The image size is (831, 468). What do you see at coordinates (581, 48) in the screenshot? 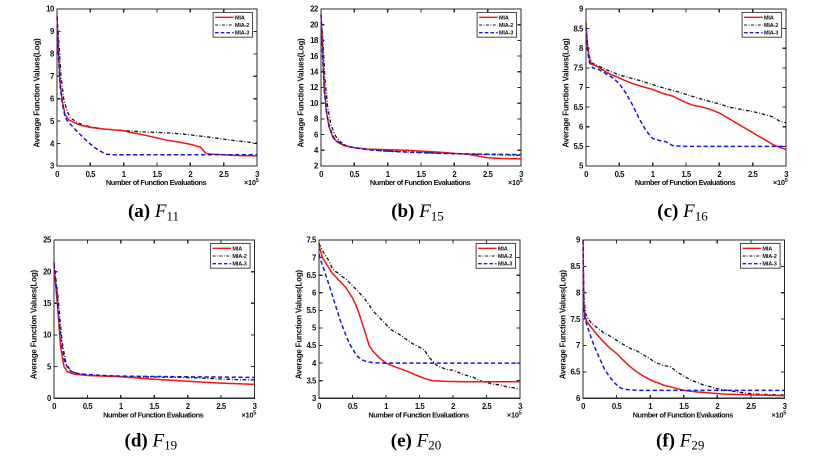
I see `svg-text: 8` at bounding box center [581, 48].